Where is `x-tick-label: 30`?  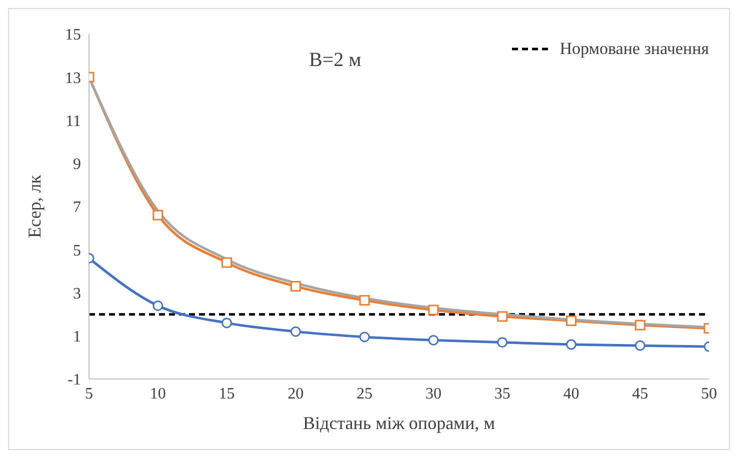 x-tick-label: 30 is located at coordinates (433, 393).